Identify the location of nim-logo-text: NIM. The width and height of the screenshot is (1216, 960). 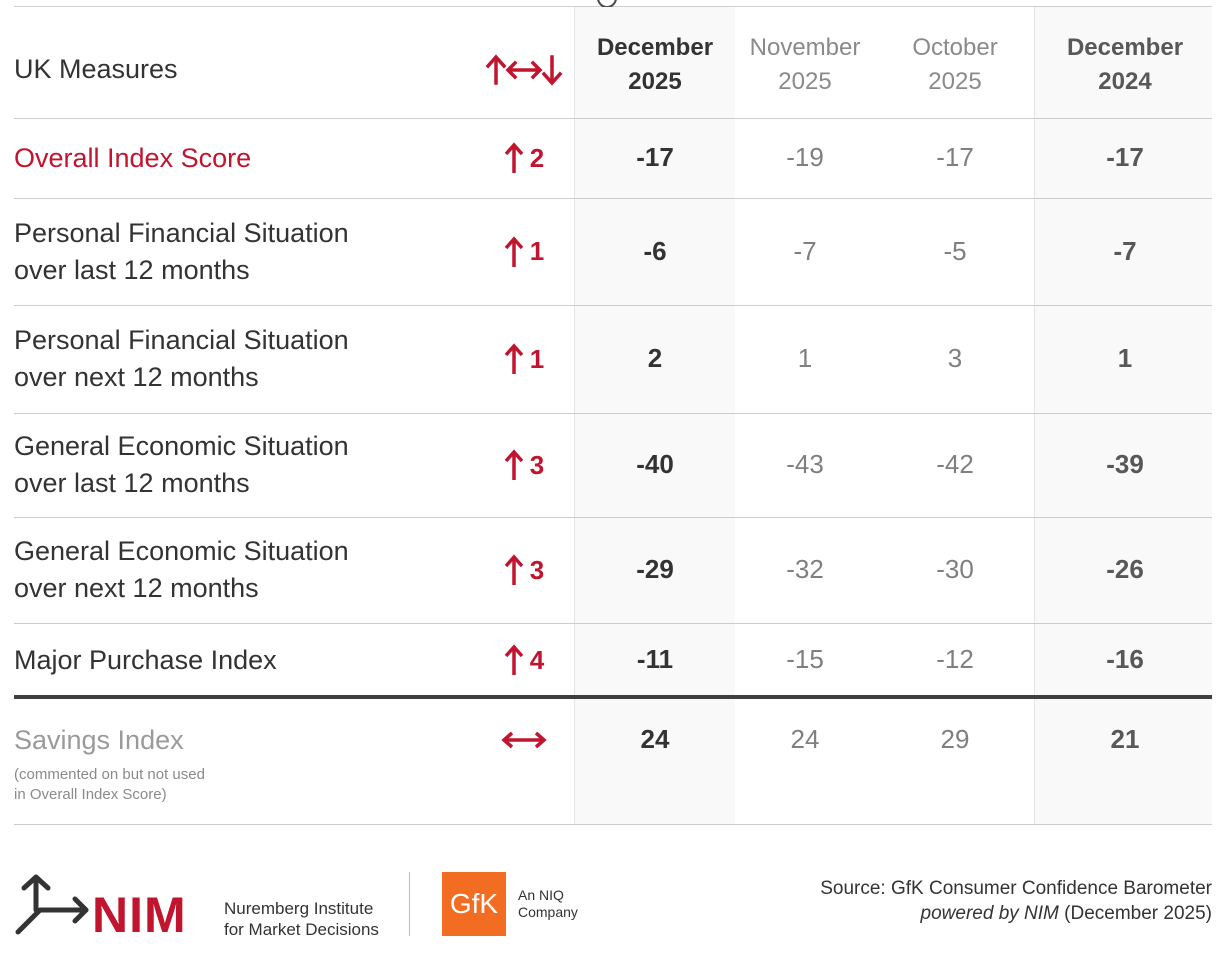
(139, 915).